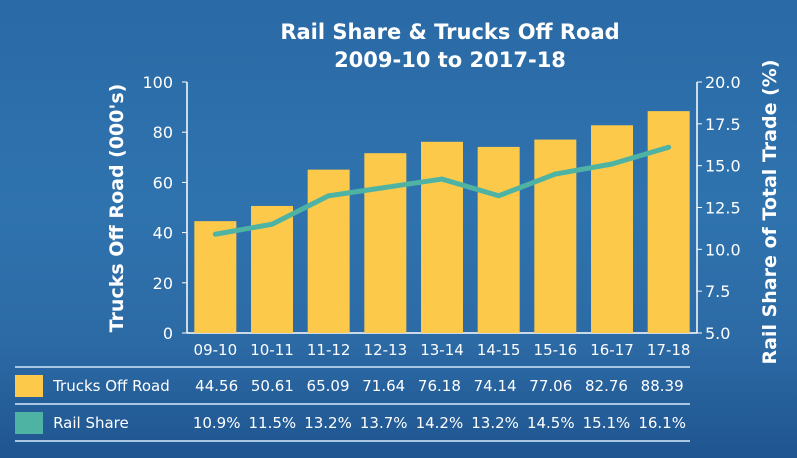 The image size is (797, 458). What do you see at coordinates (606, 422) in the screenshot?
I see `table-cell: 15.1%` at bounding box center [606, 422].